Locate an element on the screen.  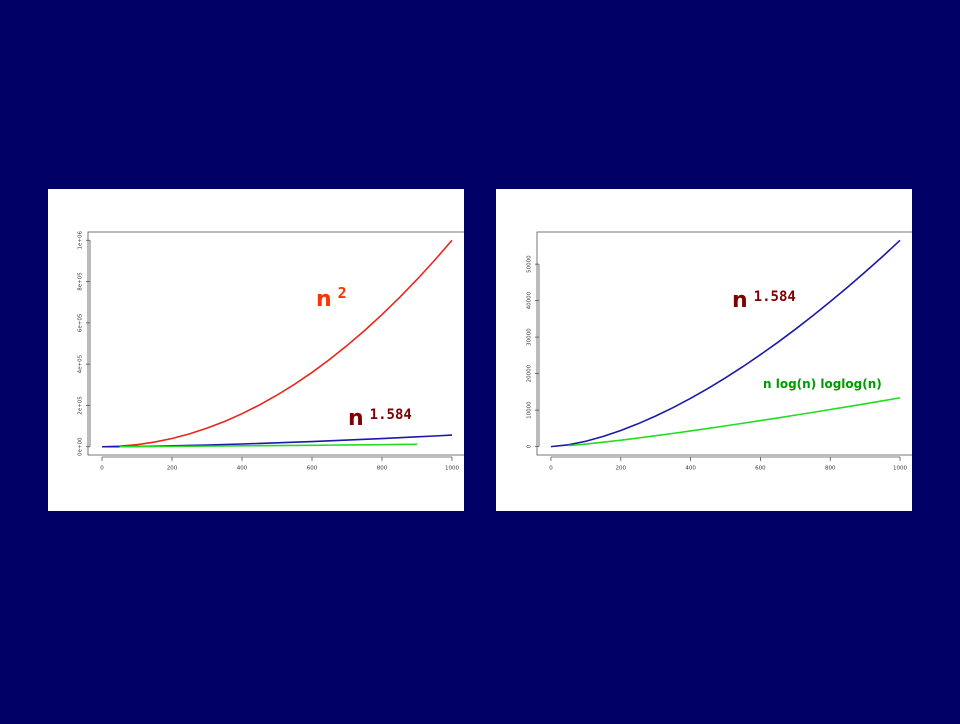
y-tick-label: 50000 is located at coordinates (530, 264).